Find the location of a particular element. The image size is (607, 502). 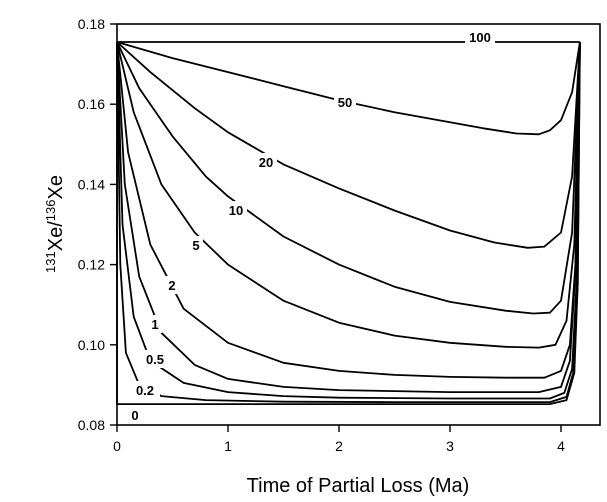

y-tick-label: 0.16 is located at coordinates (91, 104).